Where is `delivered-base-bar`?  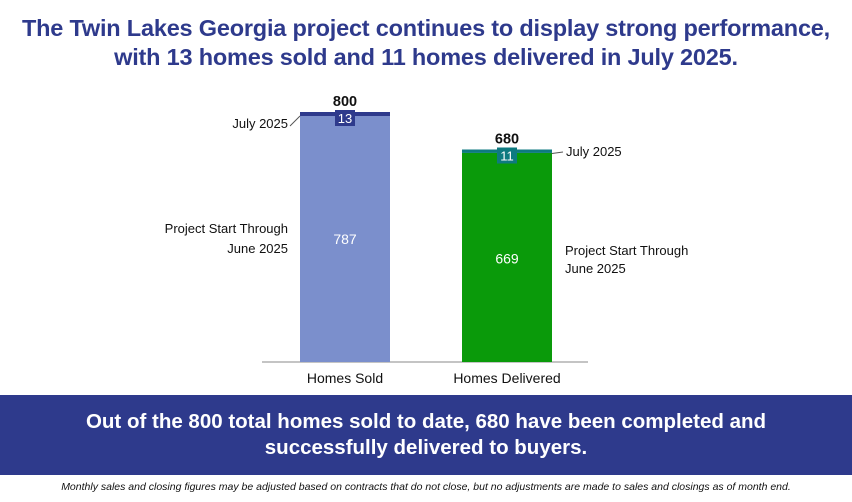 delivered-base-bar is located at coordinates (507, 257).